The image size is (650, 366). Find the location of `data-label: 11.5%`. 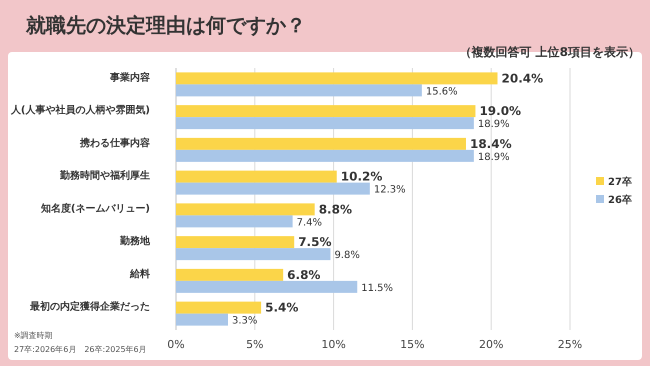

data-label: 11.5% is located at coordinates (377, 288).